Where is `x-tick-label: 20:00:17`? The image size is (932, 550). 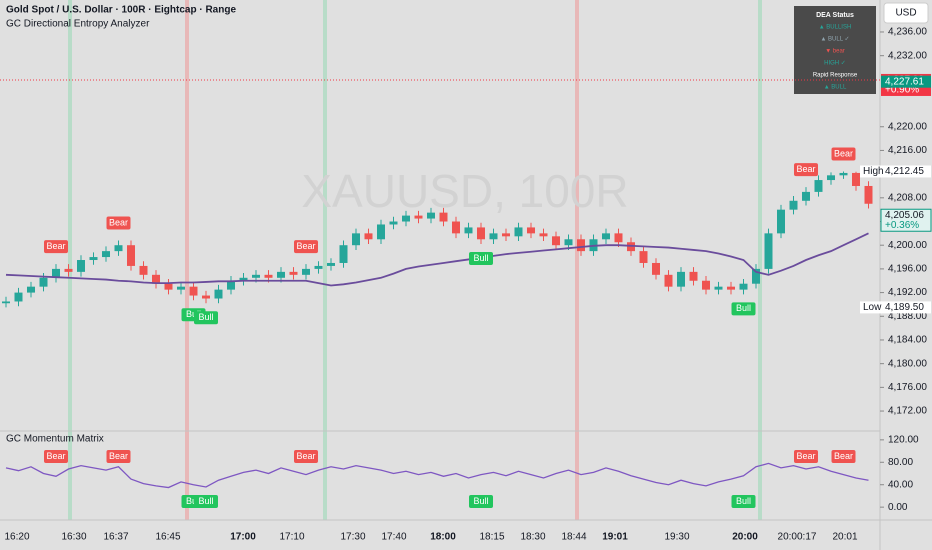
x-tick-label: 20:00:17 is located at coordinates (797, 537).